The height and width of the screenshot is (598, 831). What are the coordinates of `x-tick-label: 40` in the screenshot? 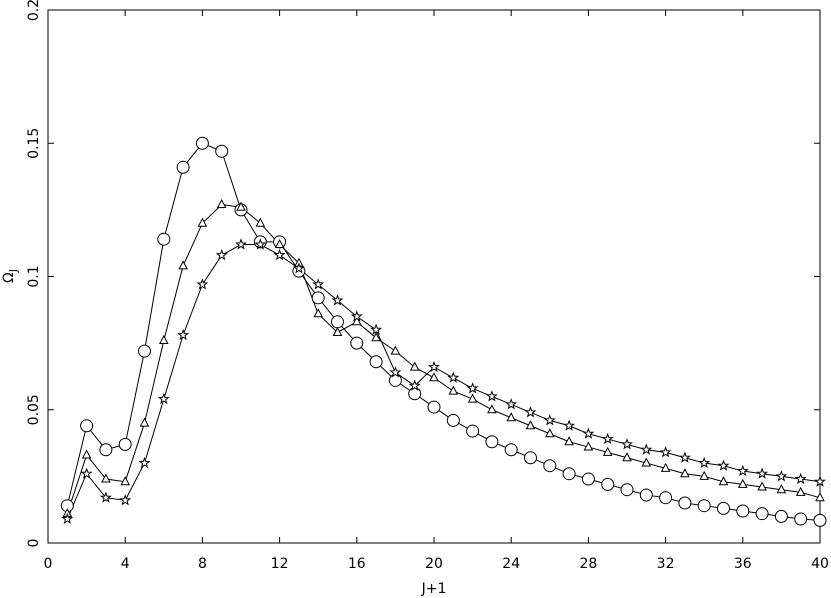 It's located at (820, 564).